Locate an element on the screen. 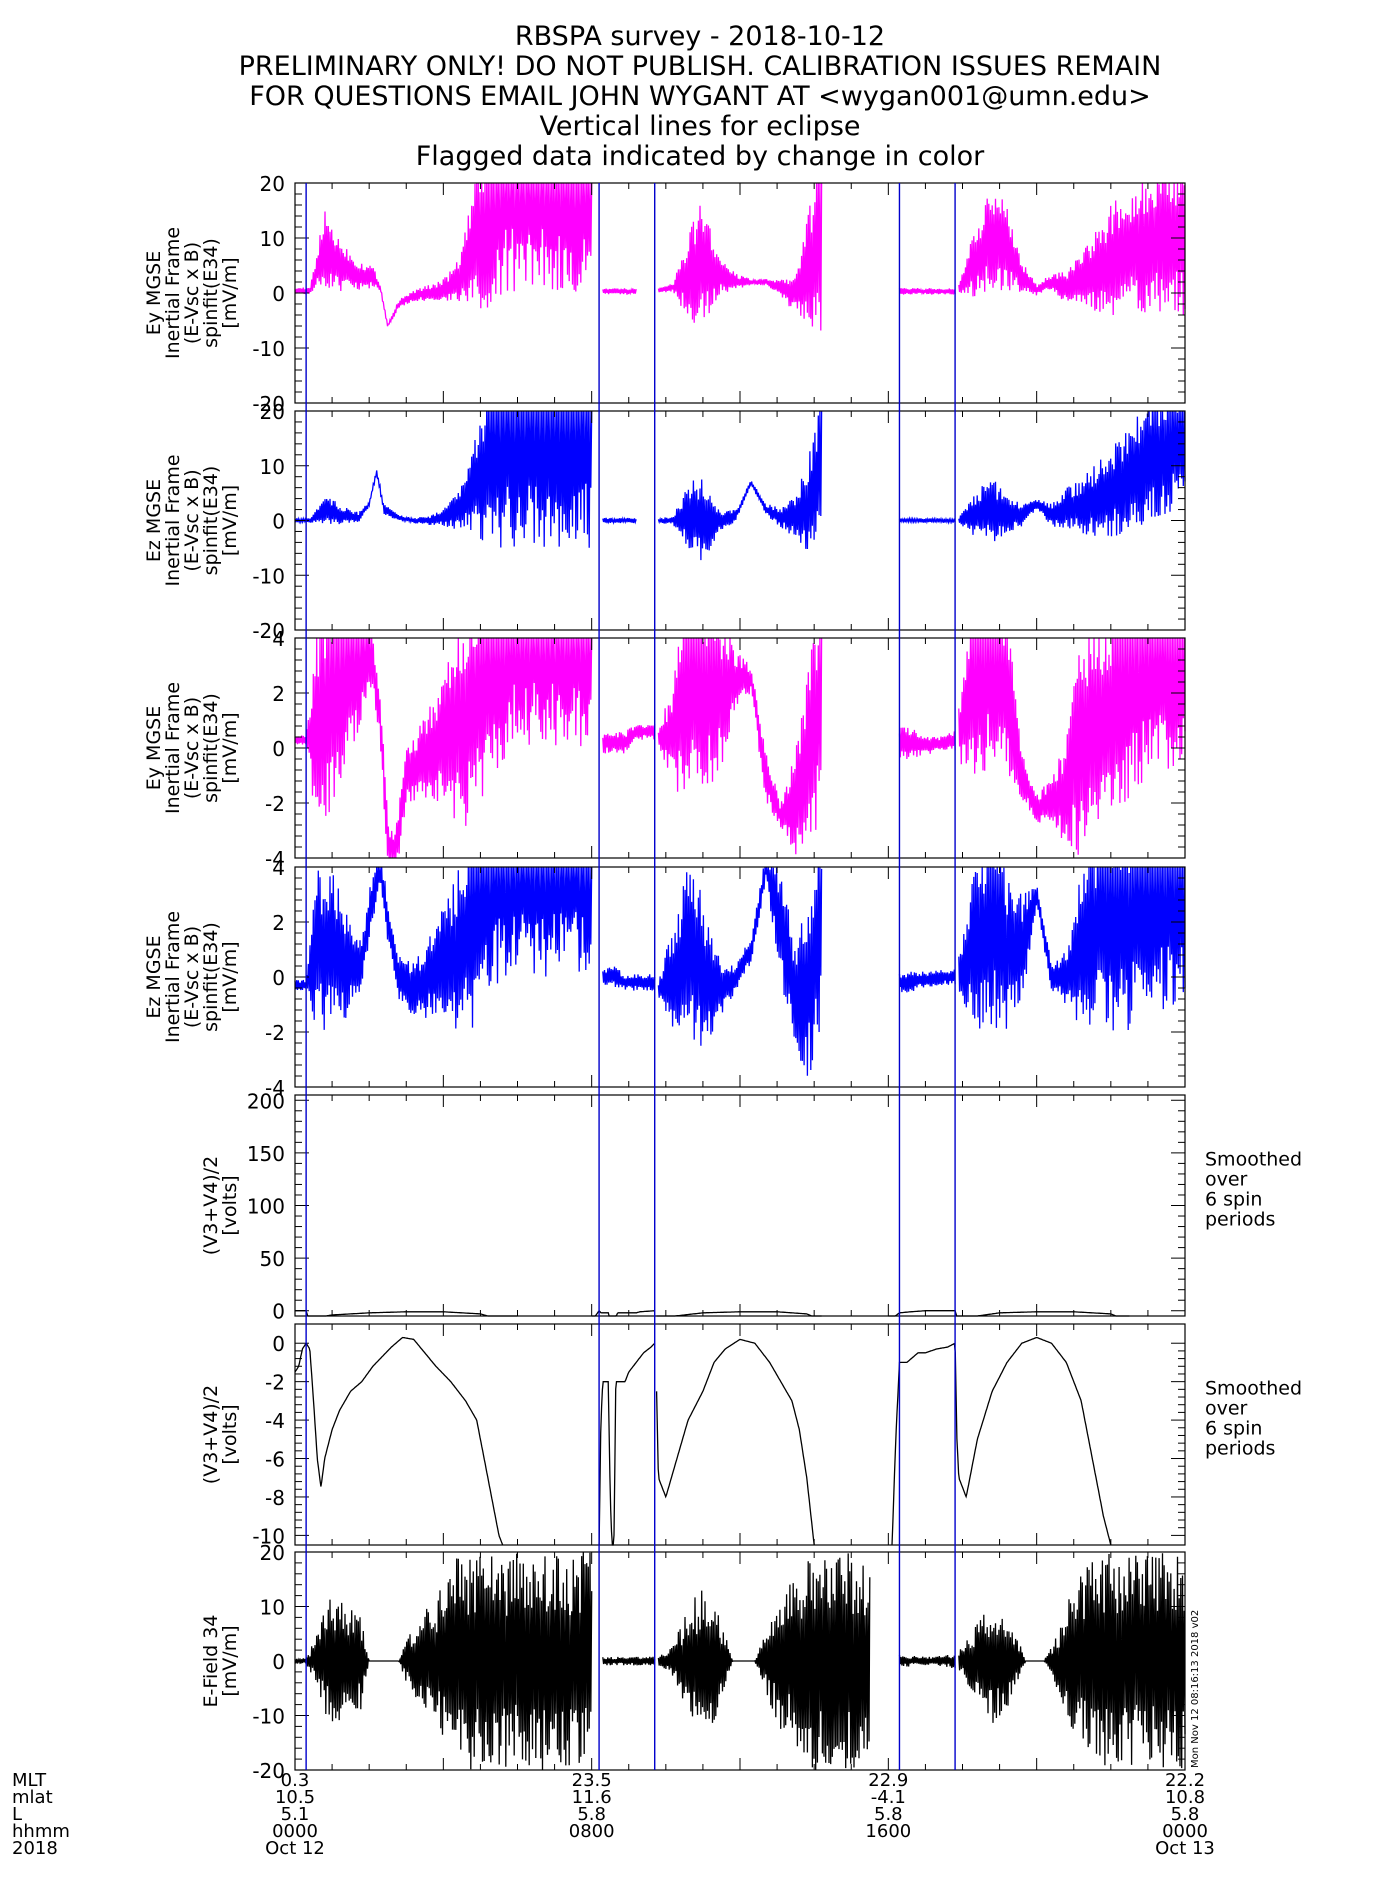  xaxis-value: 23.5 is located at coordinates (592, 1780).